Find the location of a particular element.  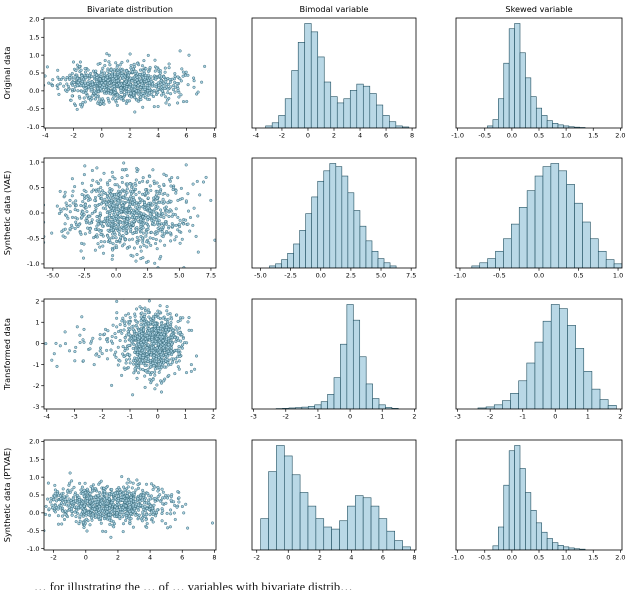

x-tick-label: 1.5 is located at coordinates (593, 136).